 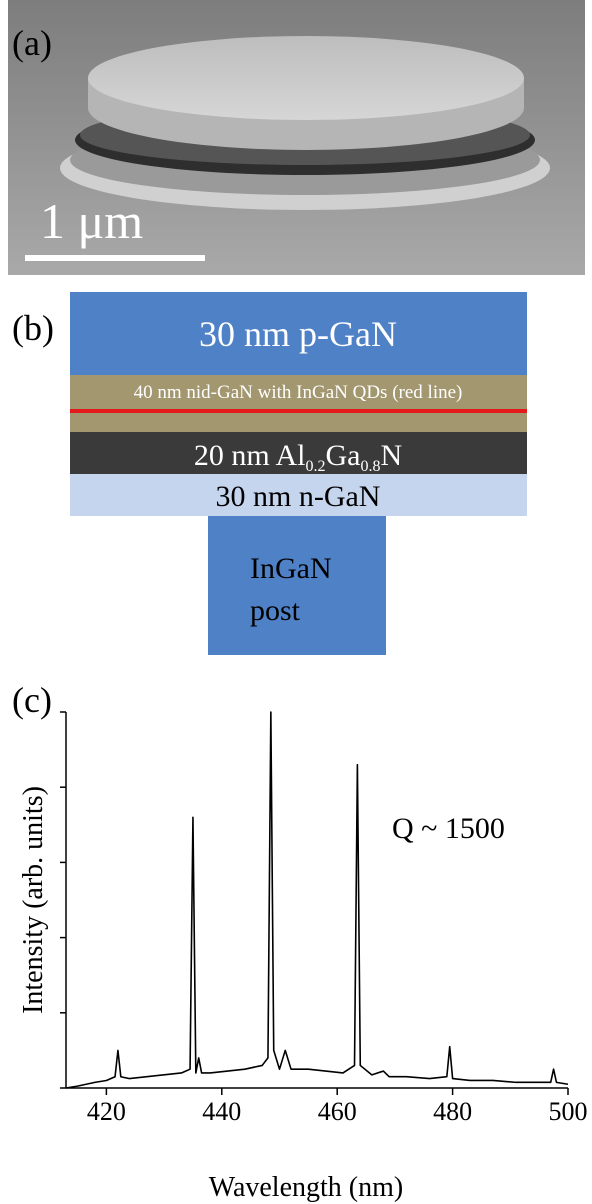 What do you see at coordinates (306, 1187) in the screenshot?
I see `x-axis-label: Wavelength (nm)` at bounding box center [306, 1187].